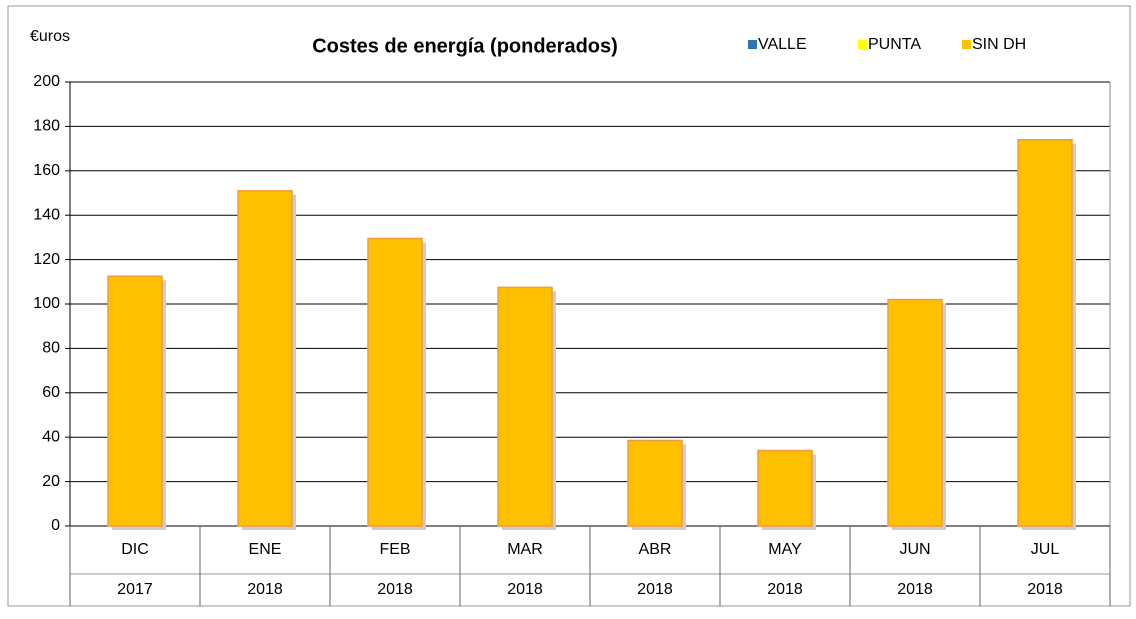 This screenshot has width=1136, height=619. Describe the element at coordinates (999, 44) in the screenshot. I see `legend-label: SIN DH` at that location.